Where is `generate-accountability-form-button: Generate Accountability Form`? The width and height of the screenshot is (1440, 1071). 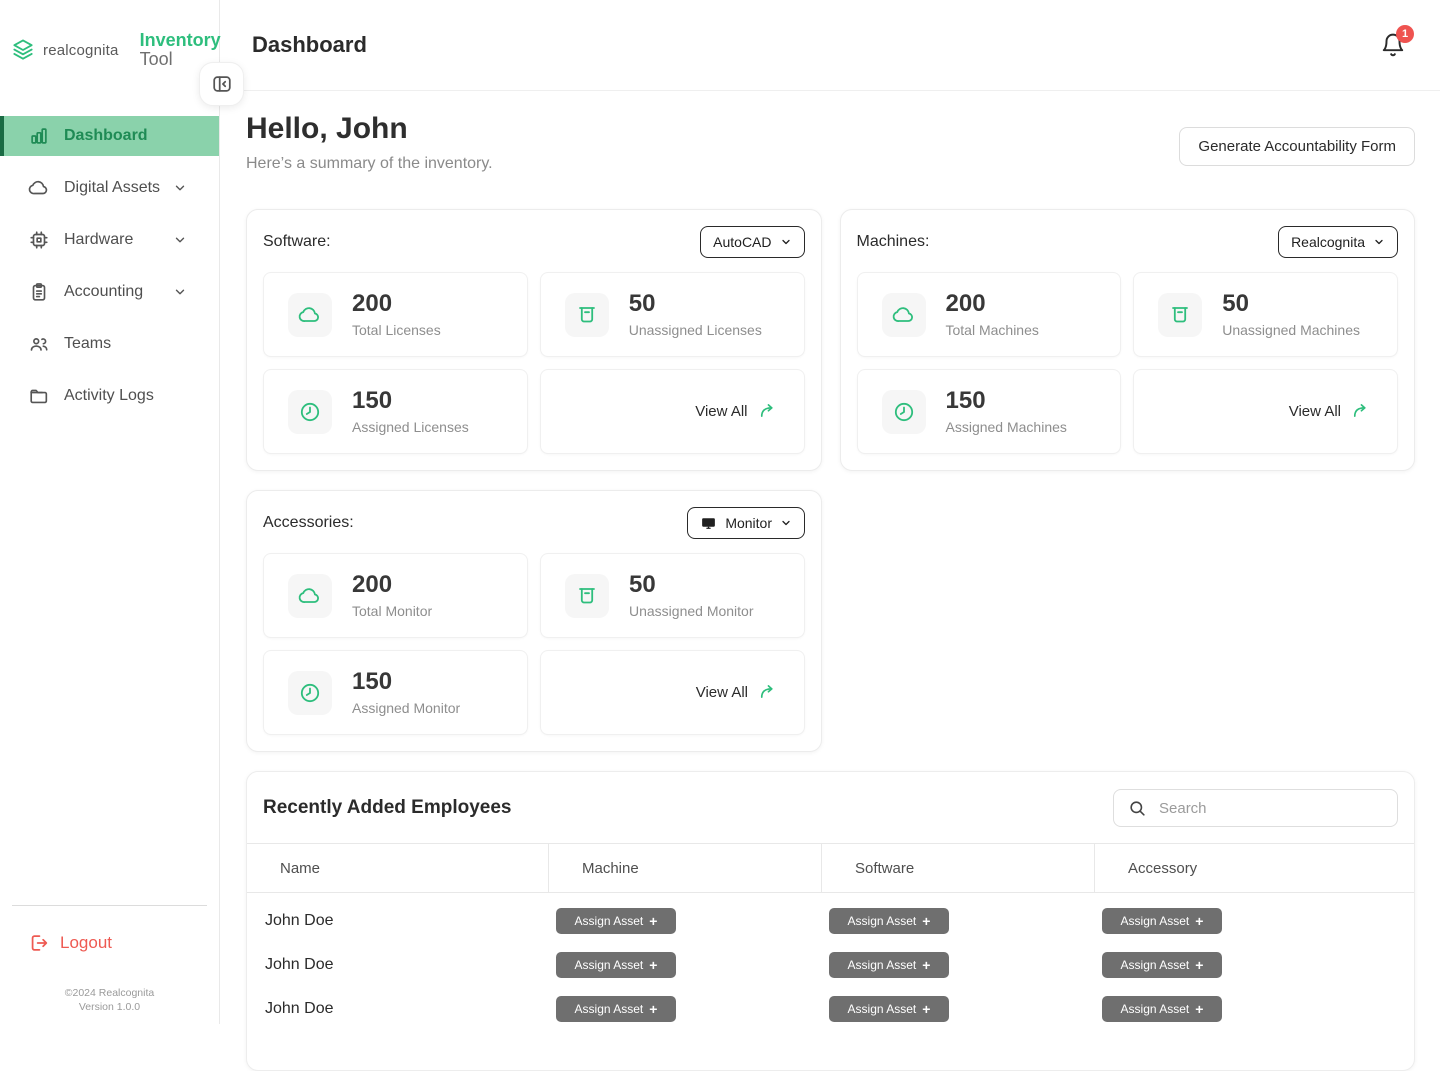 generate-accountability-form-button: Generate Accountability Form is located at coordinates (1297, 146).